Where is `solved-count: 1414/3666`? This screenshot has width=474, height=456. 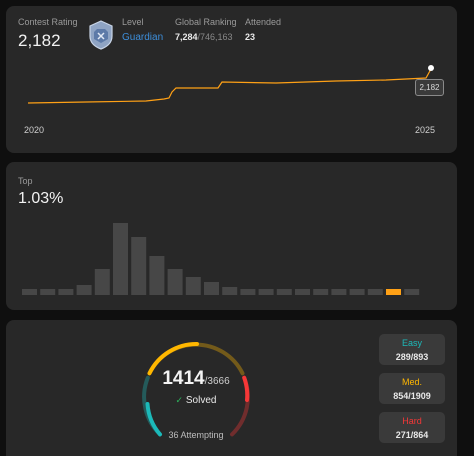 solved-count: 1414/3666 is located at coordinates (196, 379).